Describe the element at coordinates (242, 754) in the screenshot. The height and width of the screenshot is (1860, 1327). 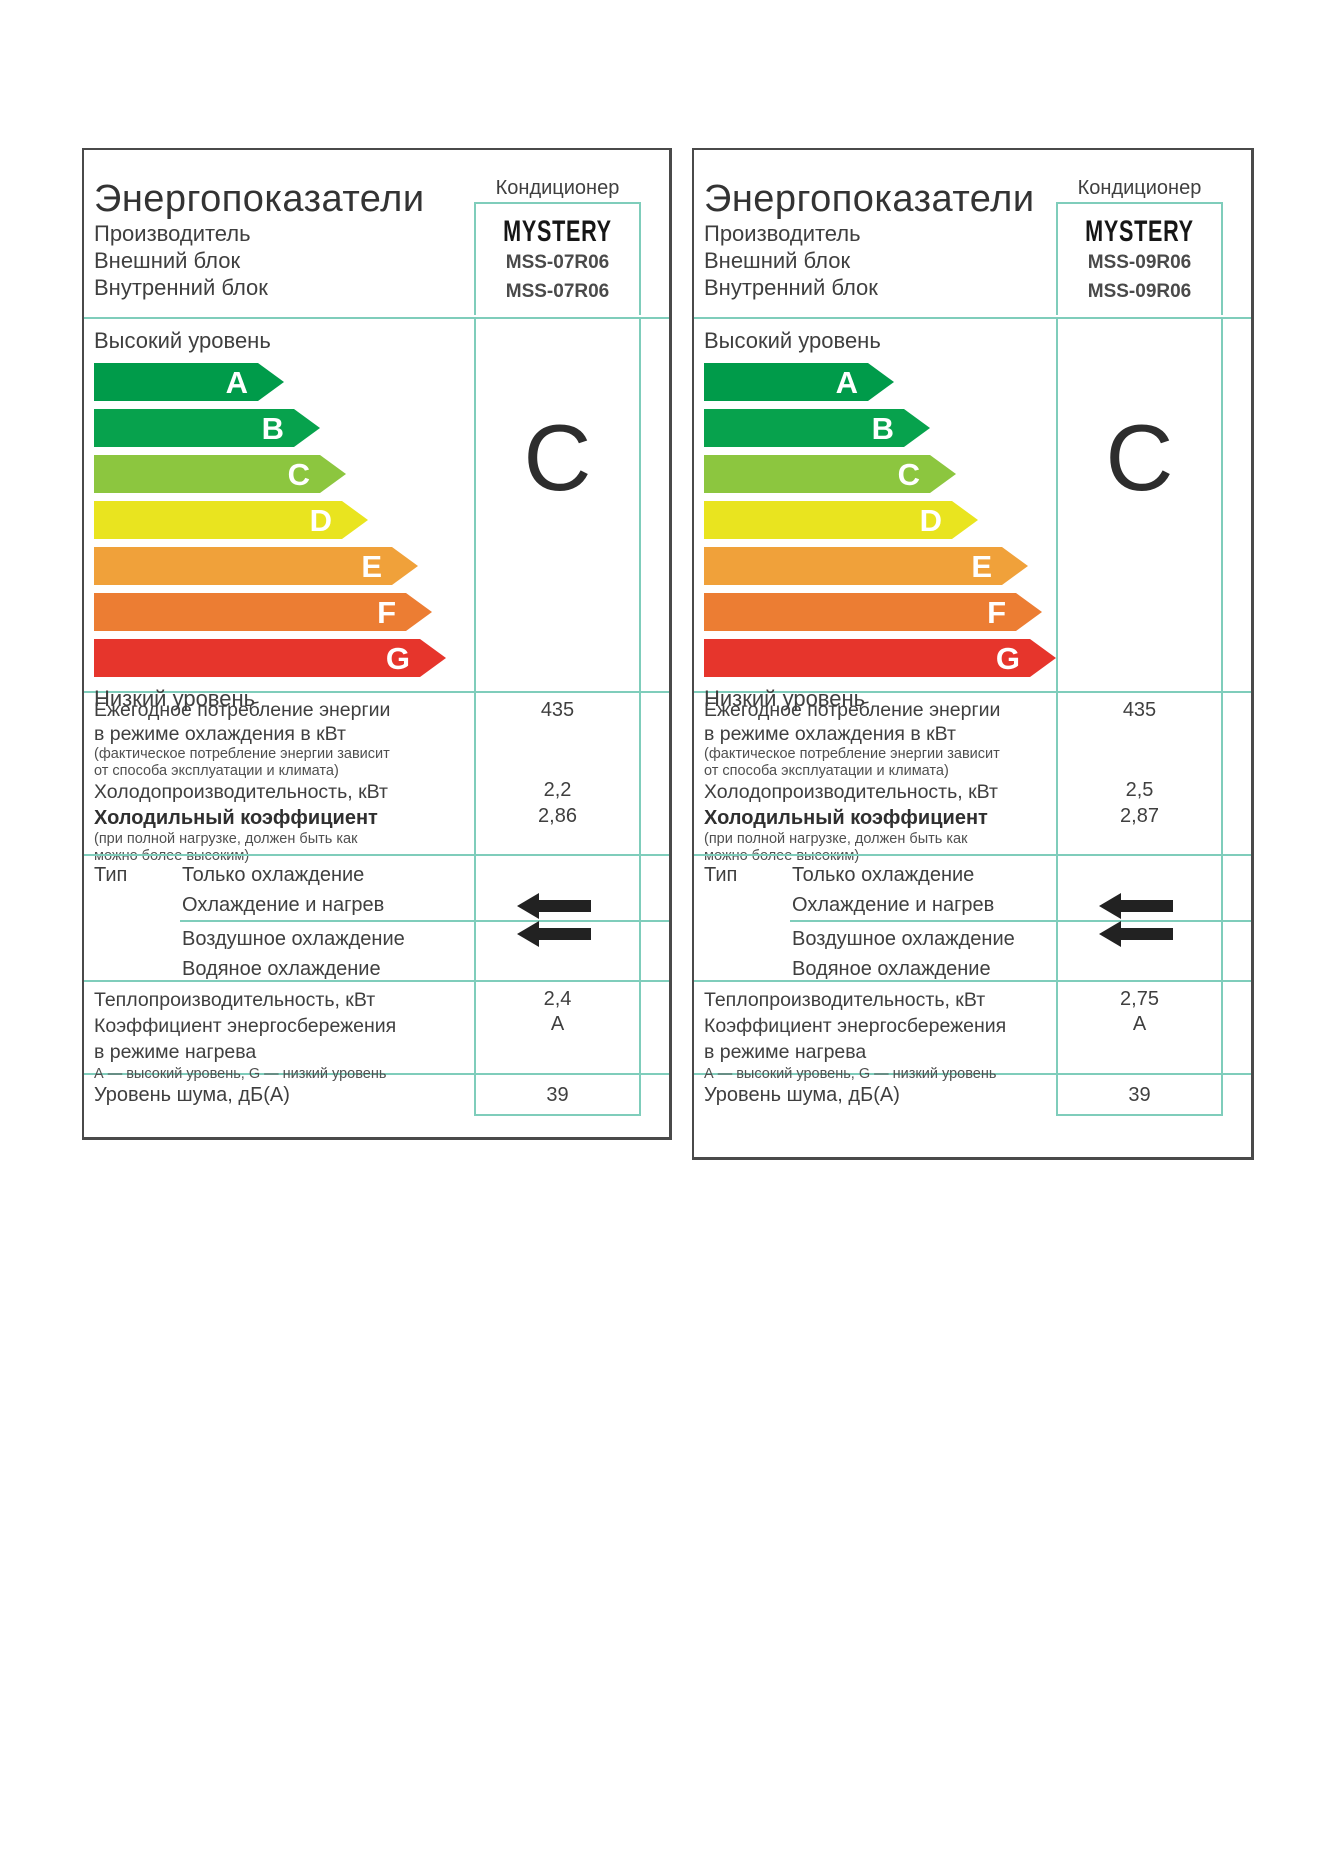
I see `annual-note-line1: (фактическое потребление энергии зависит` at that location.